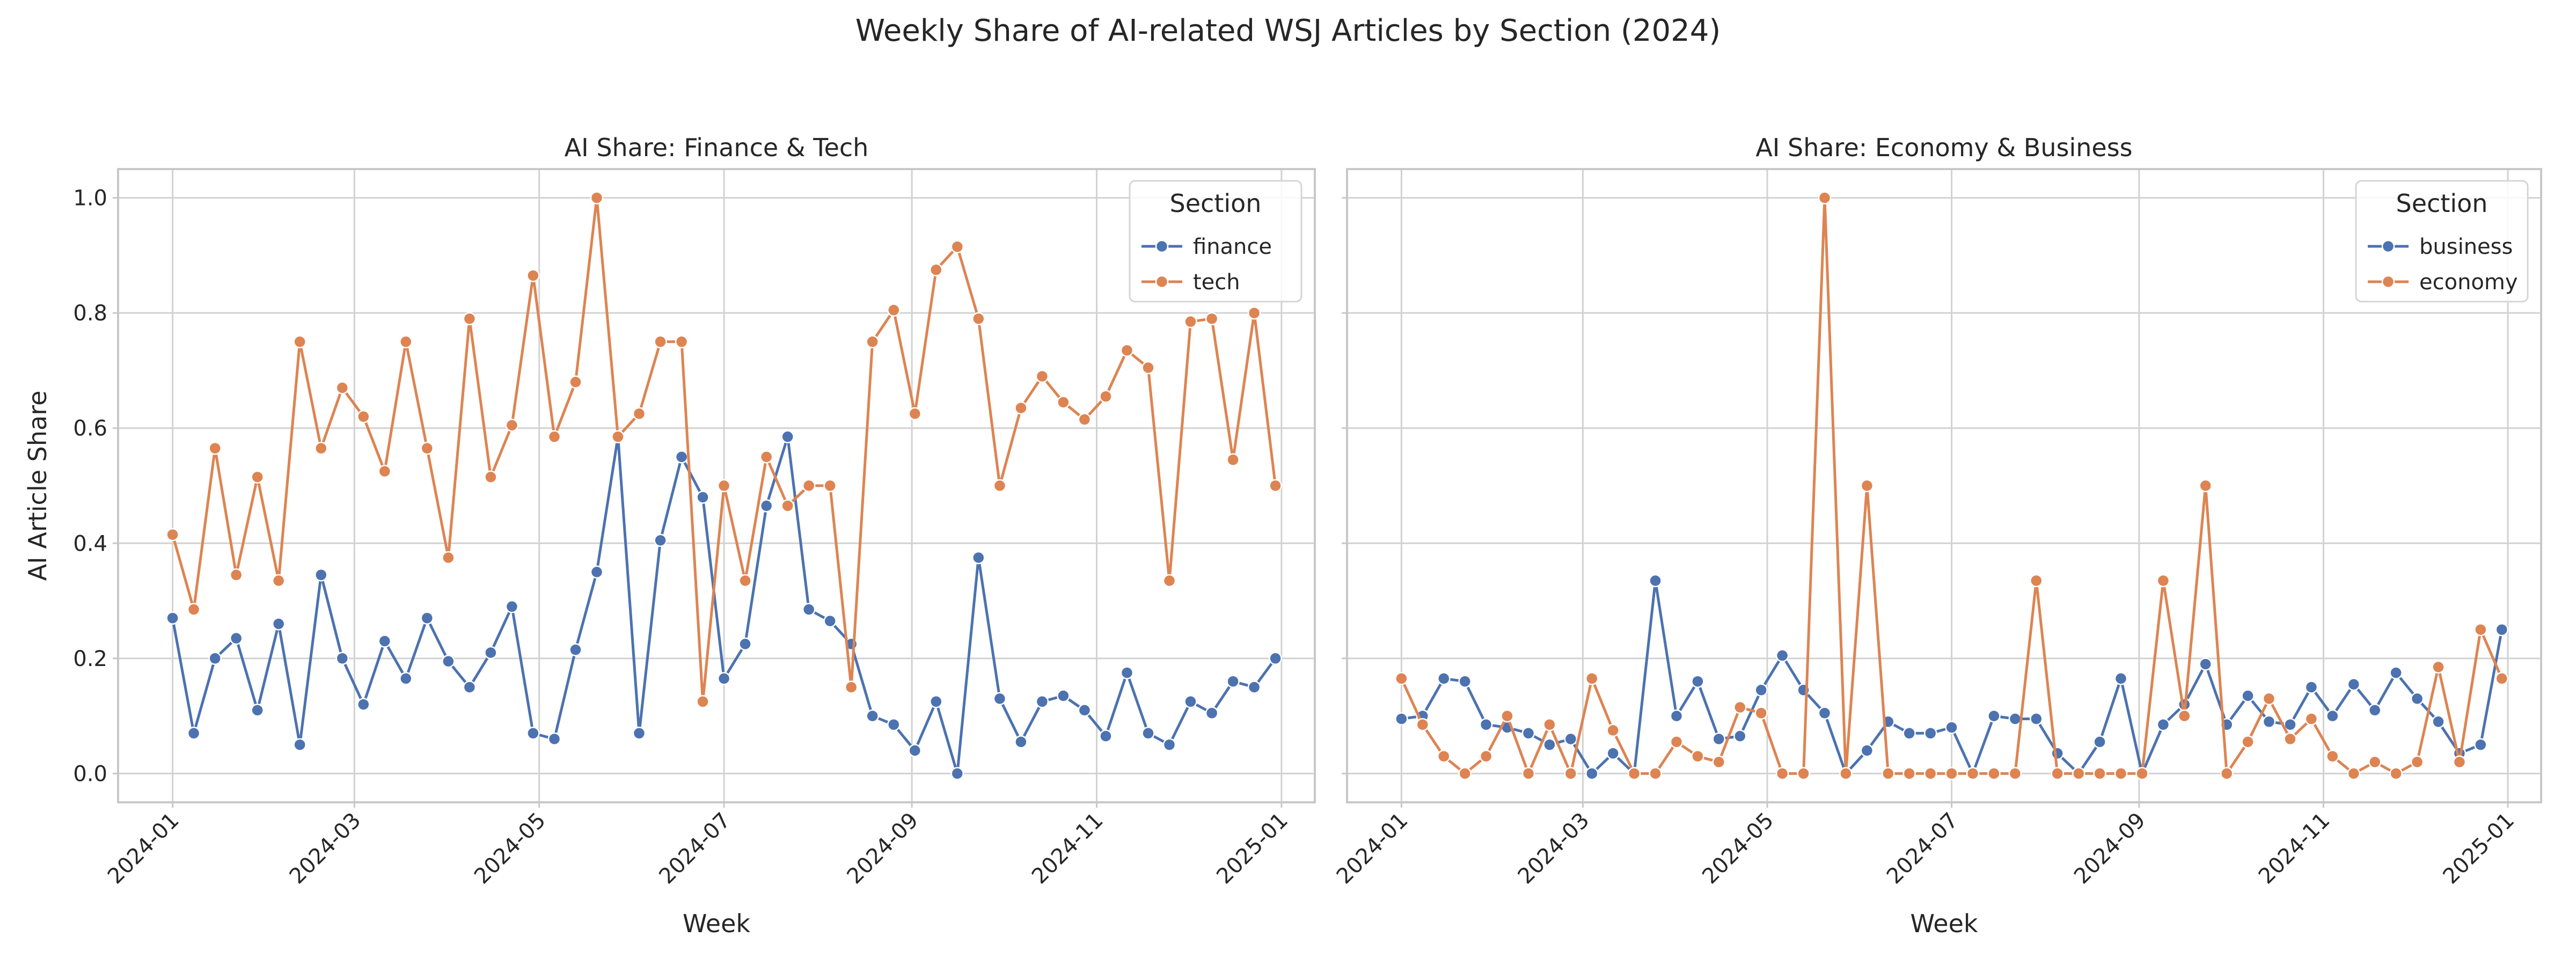  I want to click on x-axis-label: Week, so click(1944, 923).